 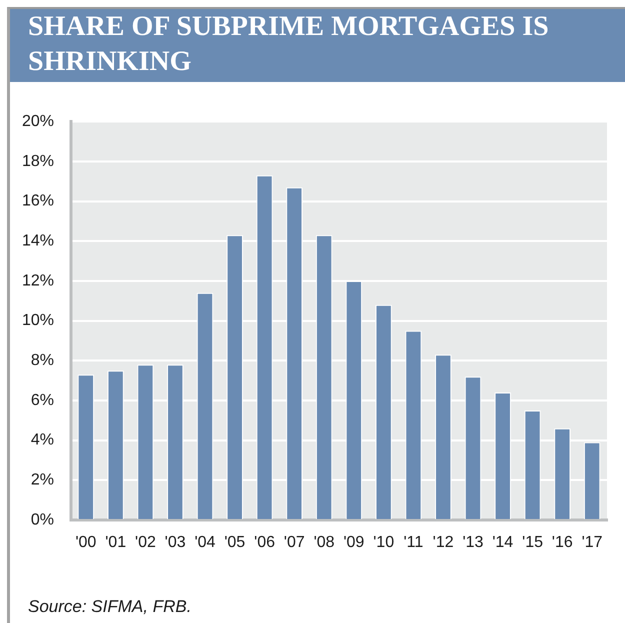 I want to click on y-tick-label: 4%, so click(x=42, y=440).